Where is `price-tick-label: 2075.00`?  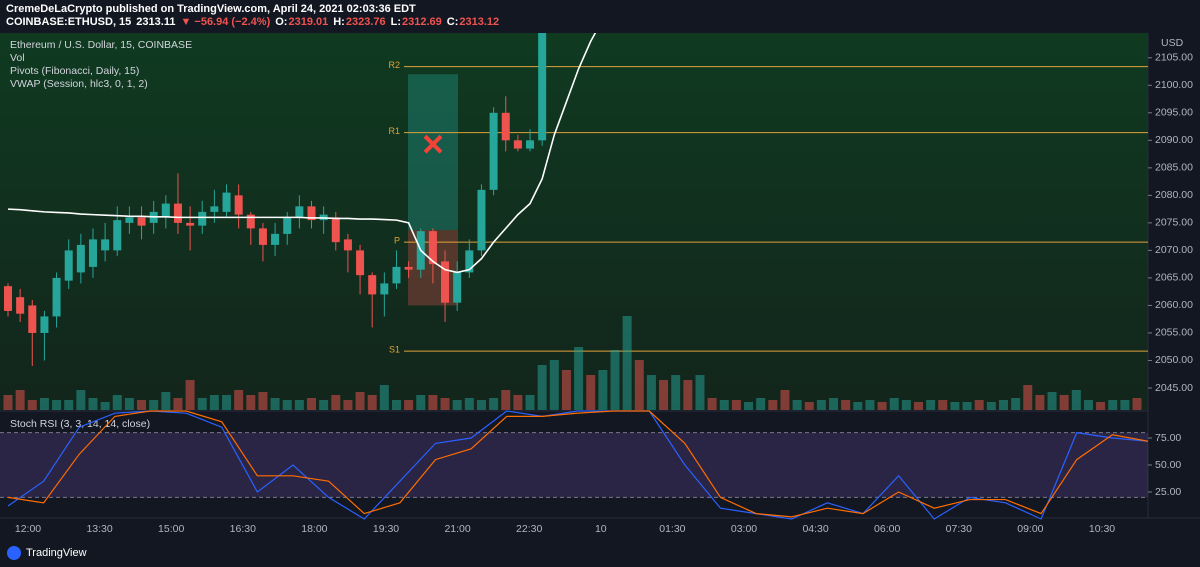 price-tick-label: 2075.00 is located at coordinates (1174, 223).